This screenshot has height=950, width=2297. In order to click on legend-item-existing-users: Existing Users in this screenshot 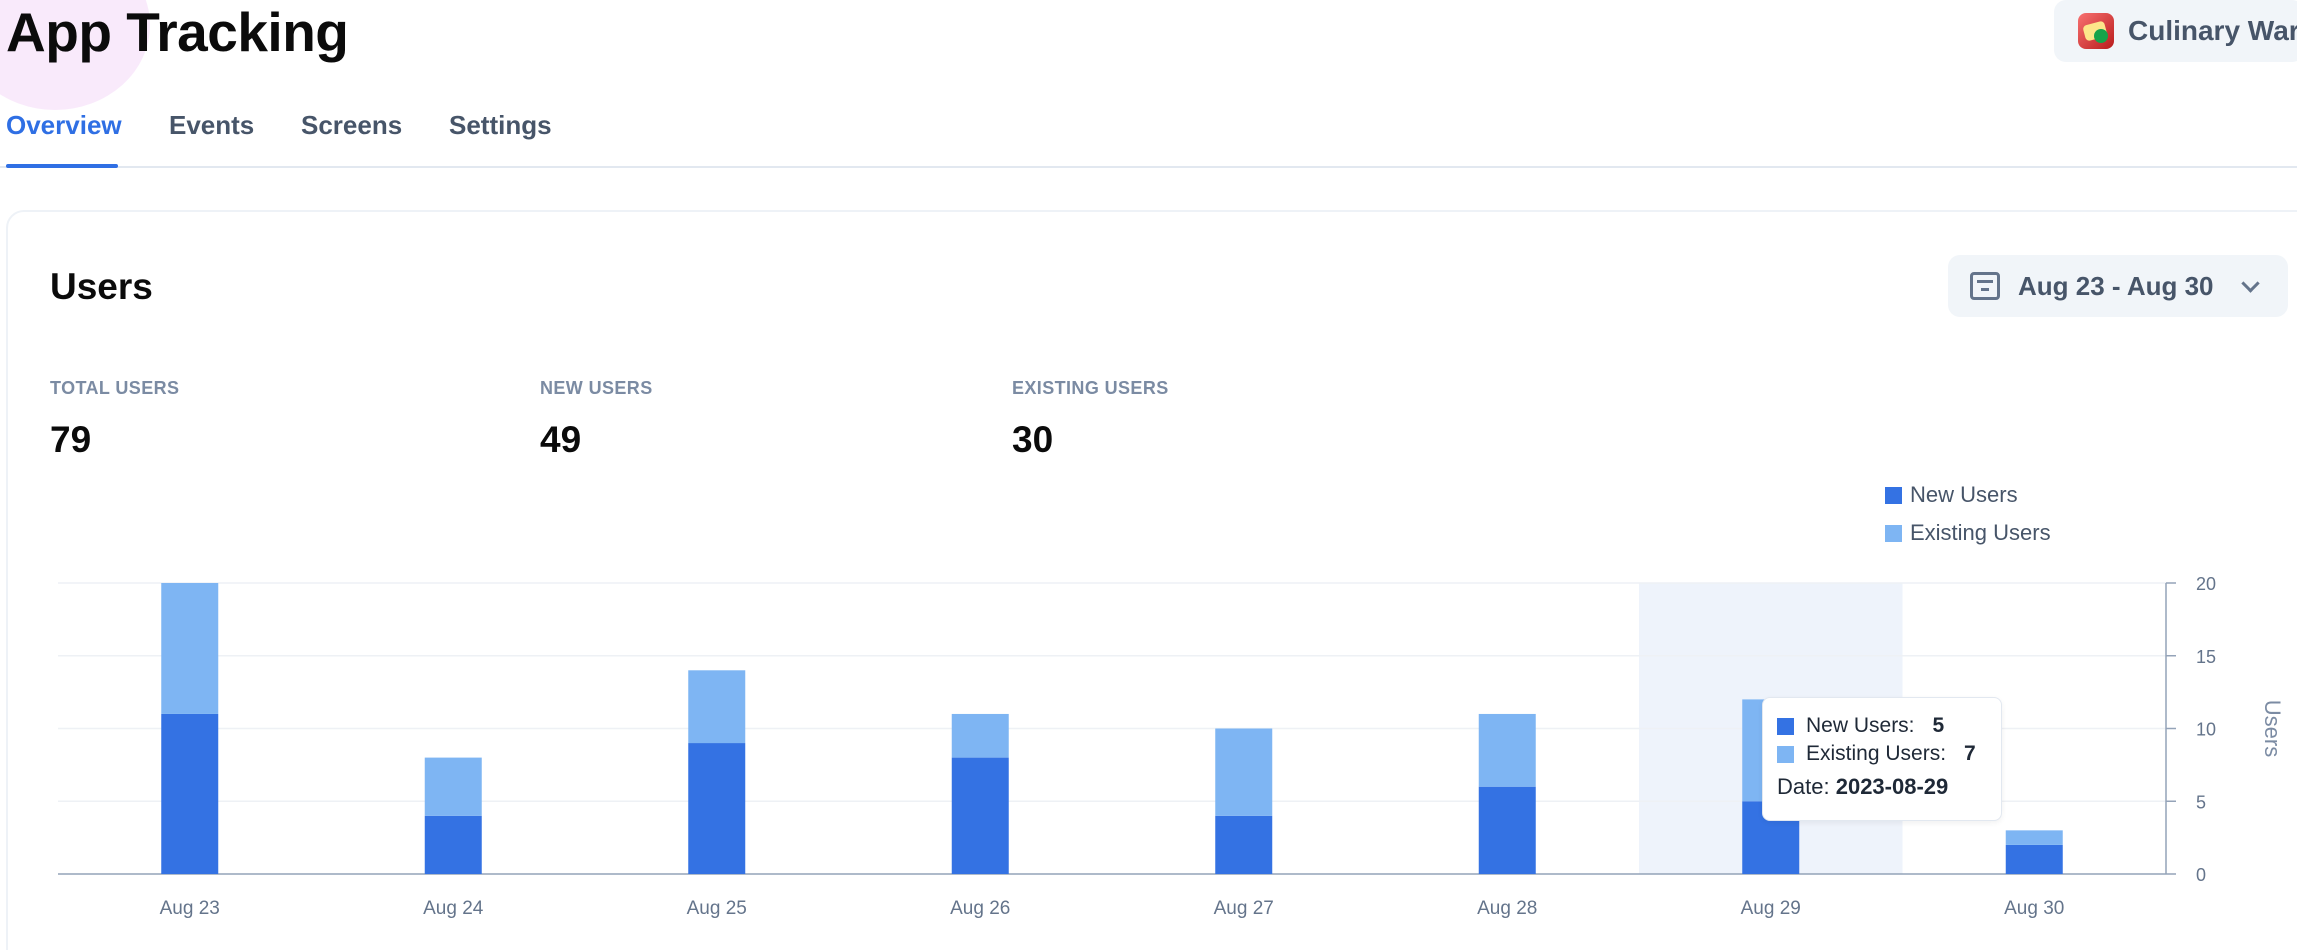, I will do `click(1968, 533)`.